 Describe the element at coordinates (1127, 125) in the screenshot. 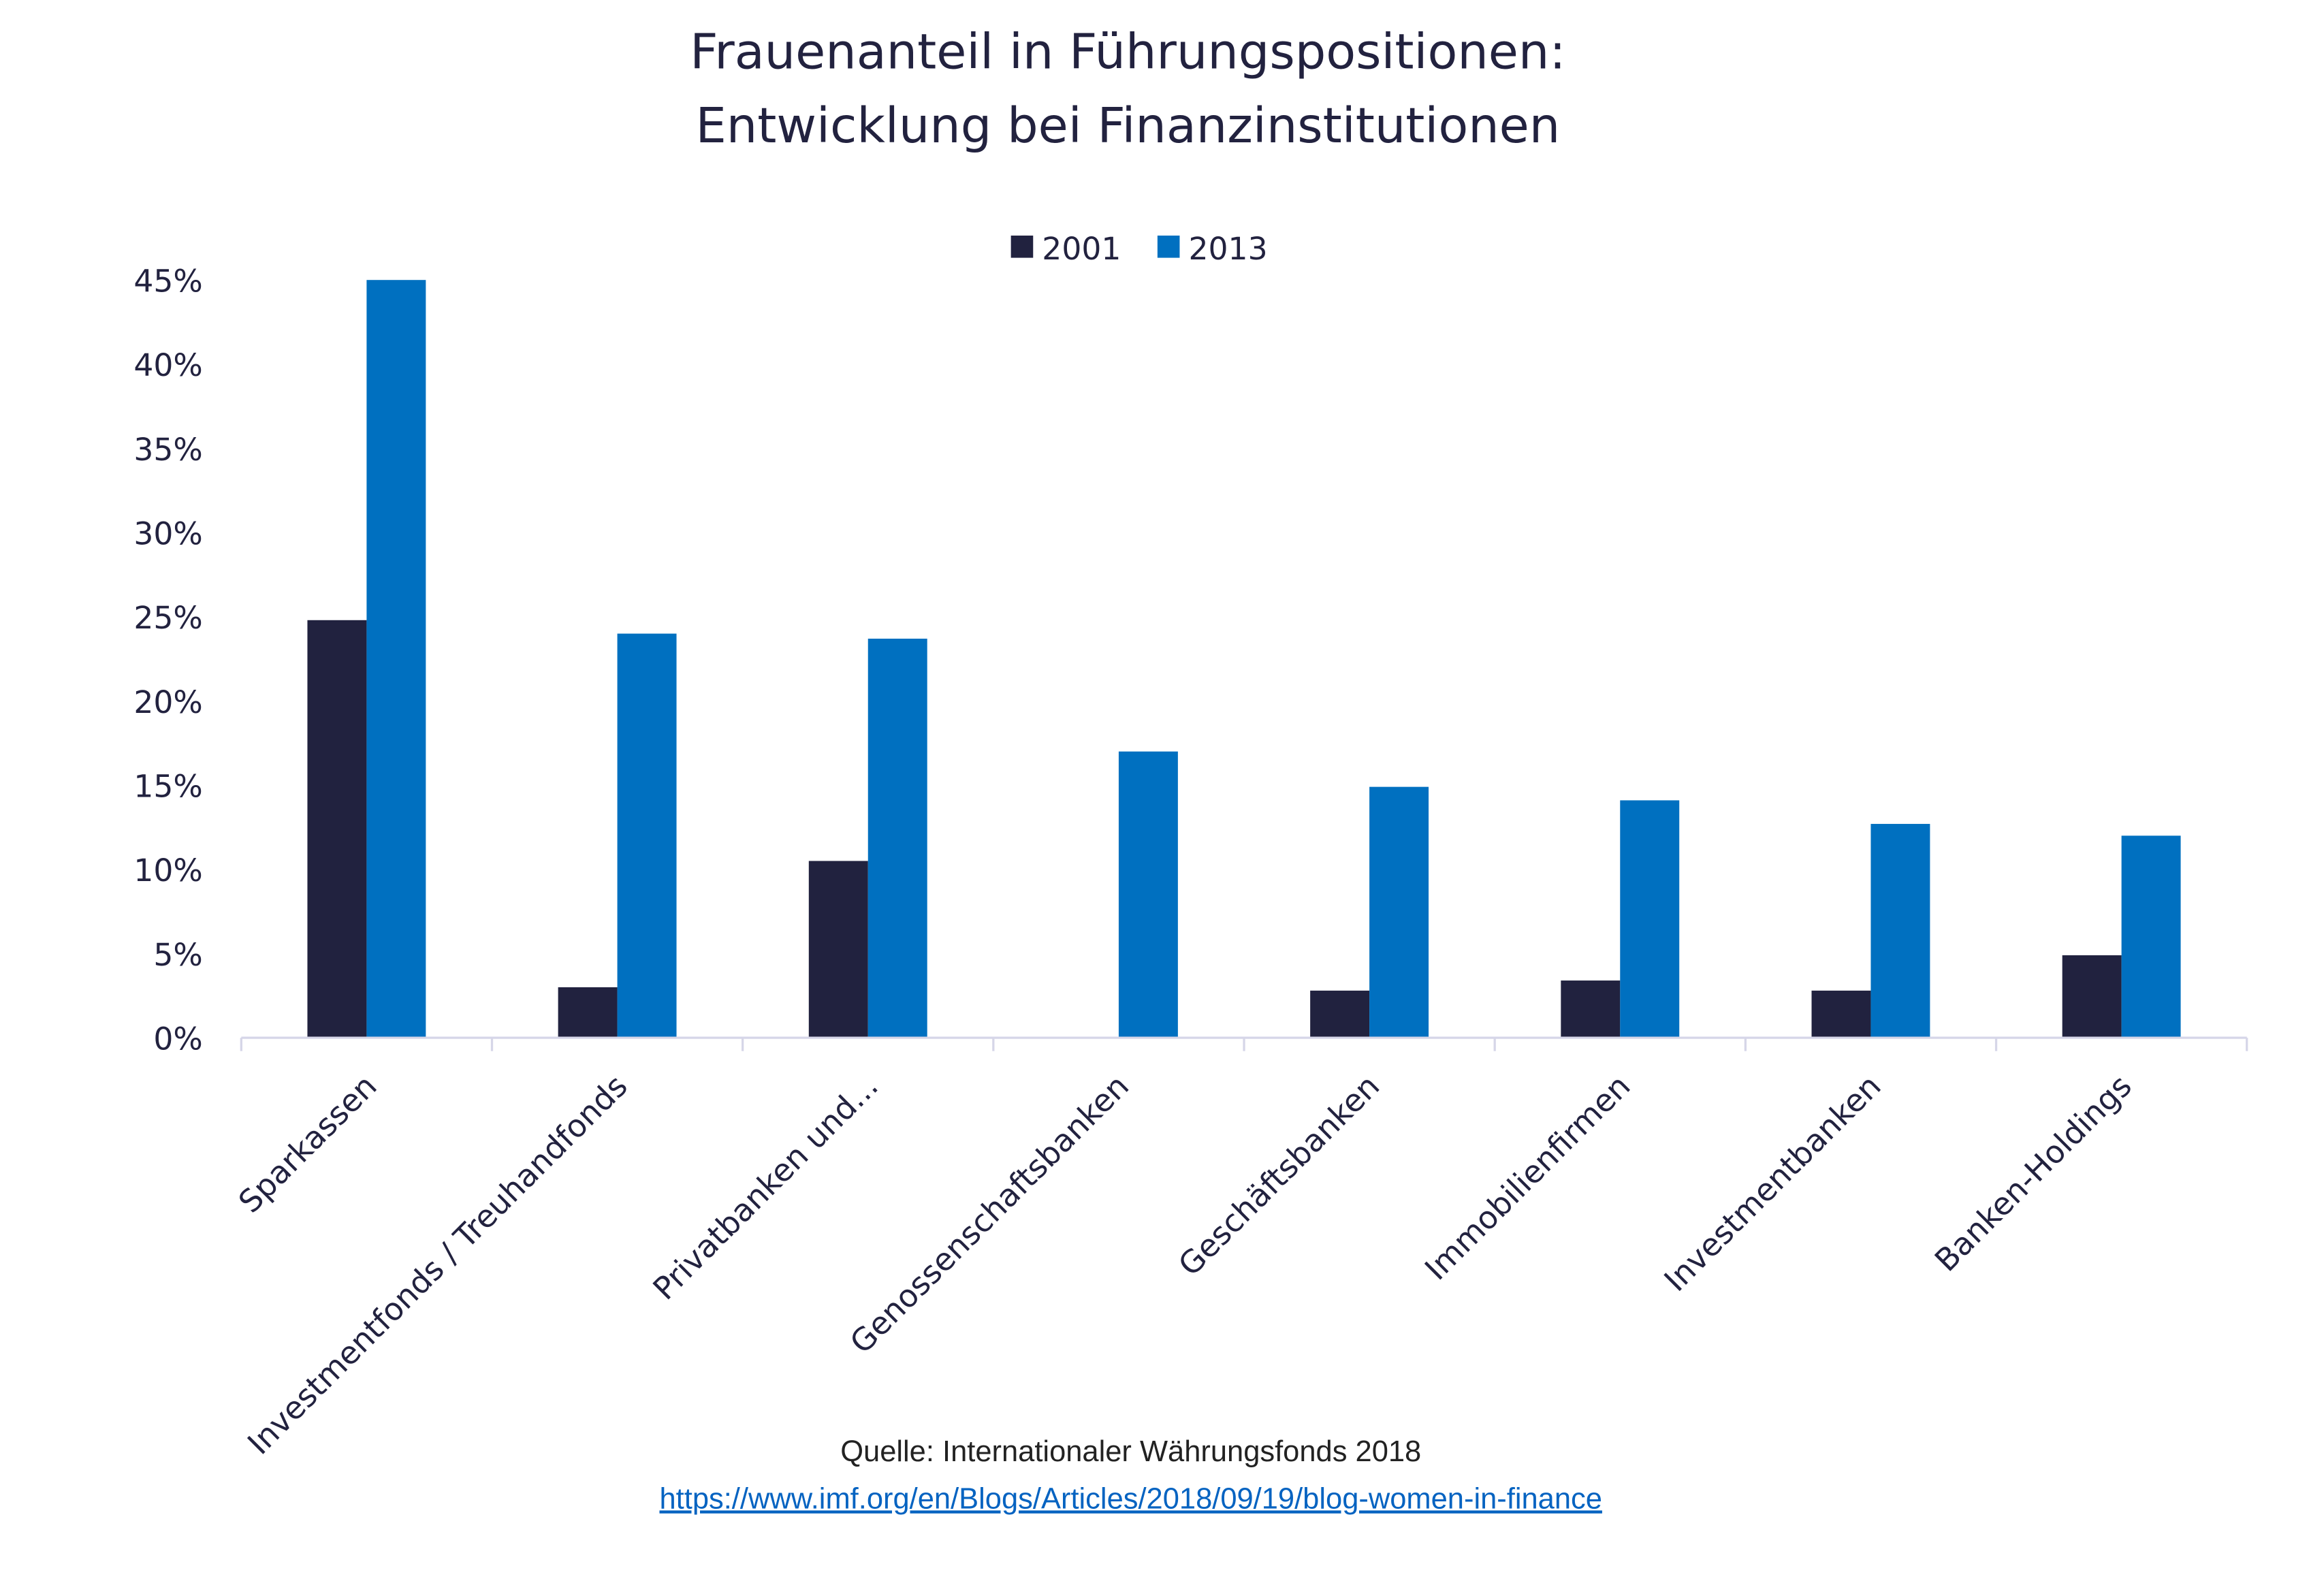

I see `chart-subtitle: Entwicklung bei Finanzinstitutionen` at that location.